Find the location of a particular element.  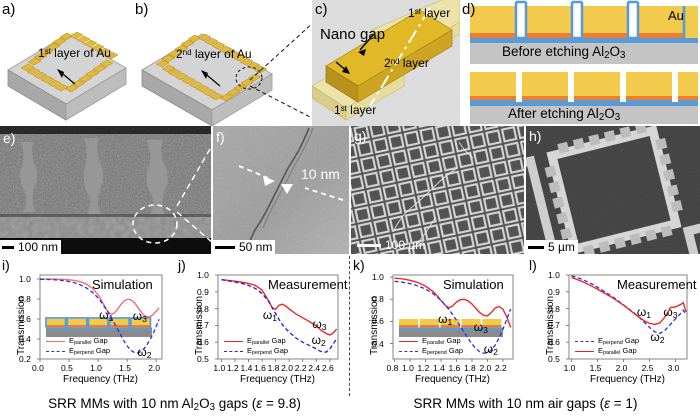

panel-a-ann-suffix: layer of Au is located at coordinates (80, 53).